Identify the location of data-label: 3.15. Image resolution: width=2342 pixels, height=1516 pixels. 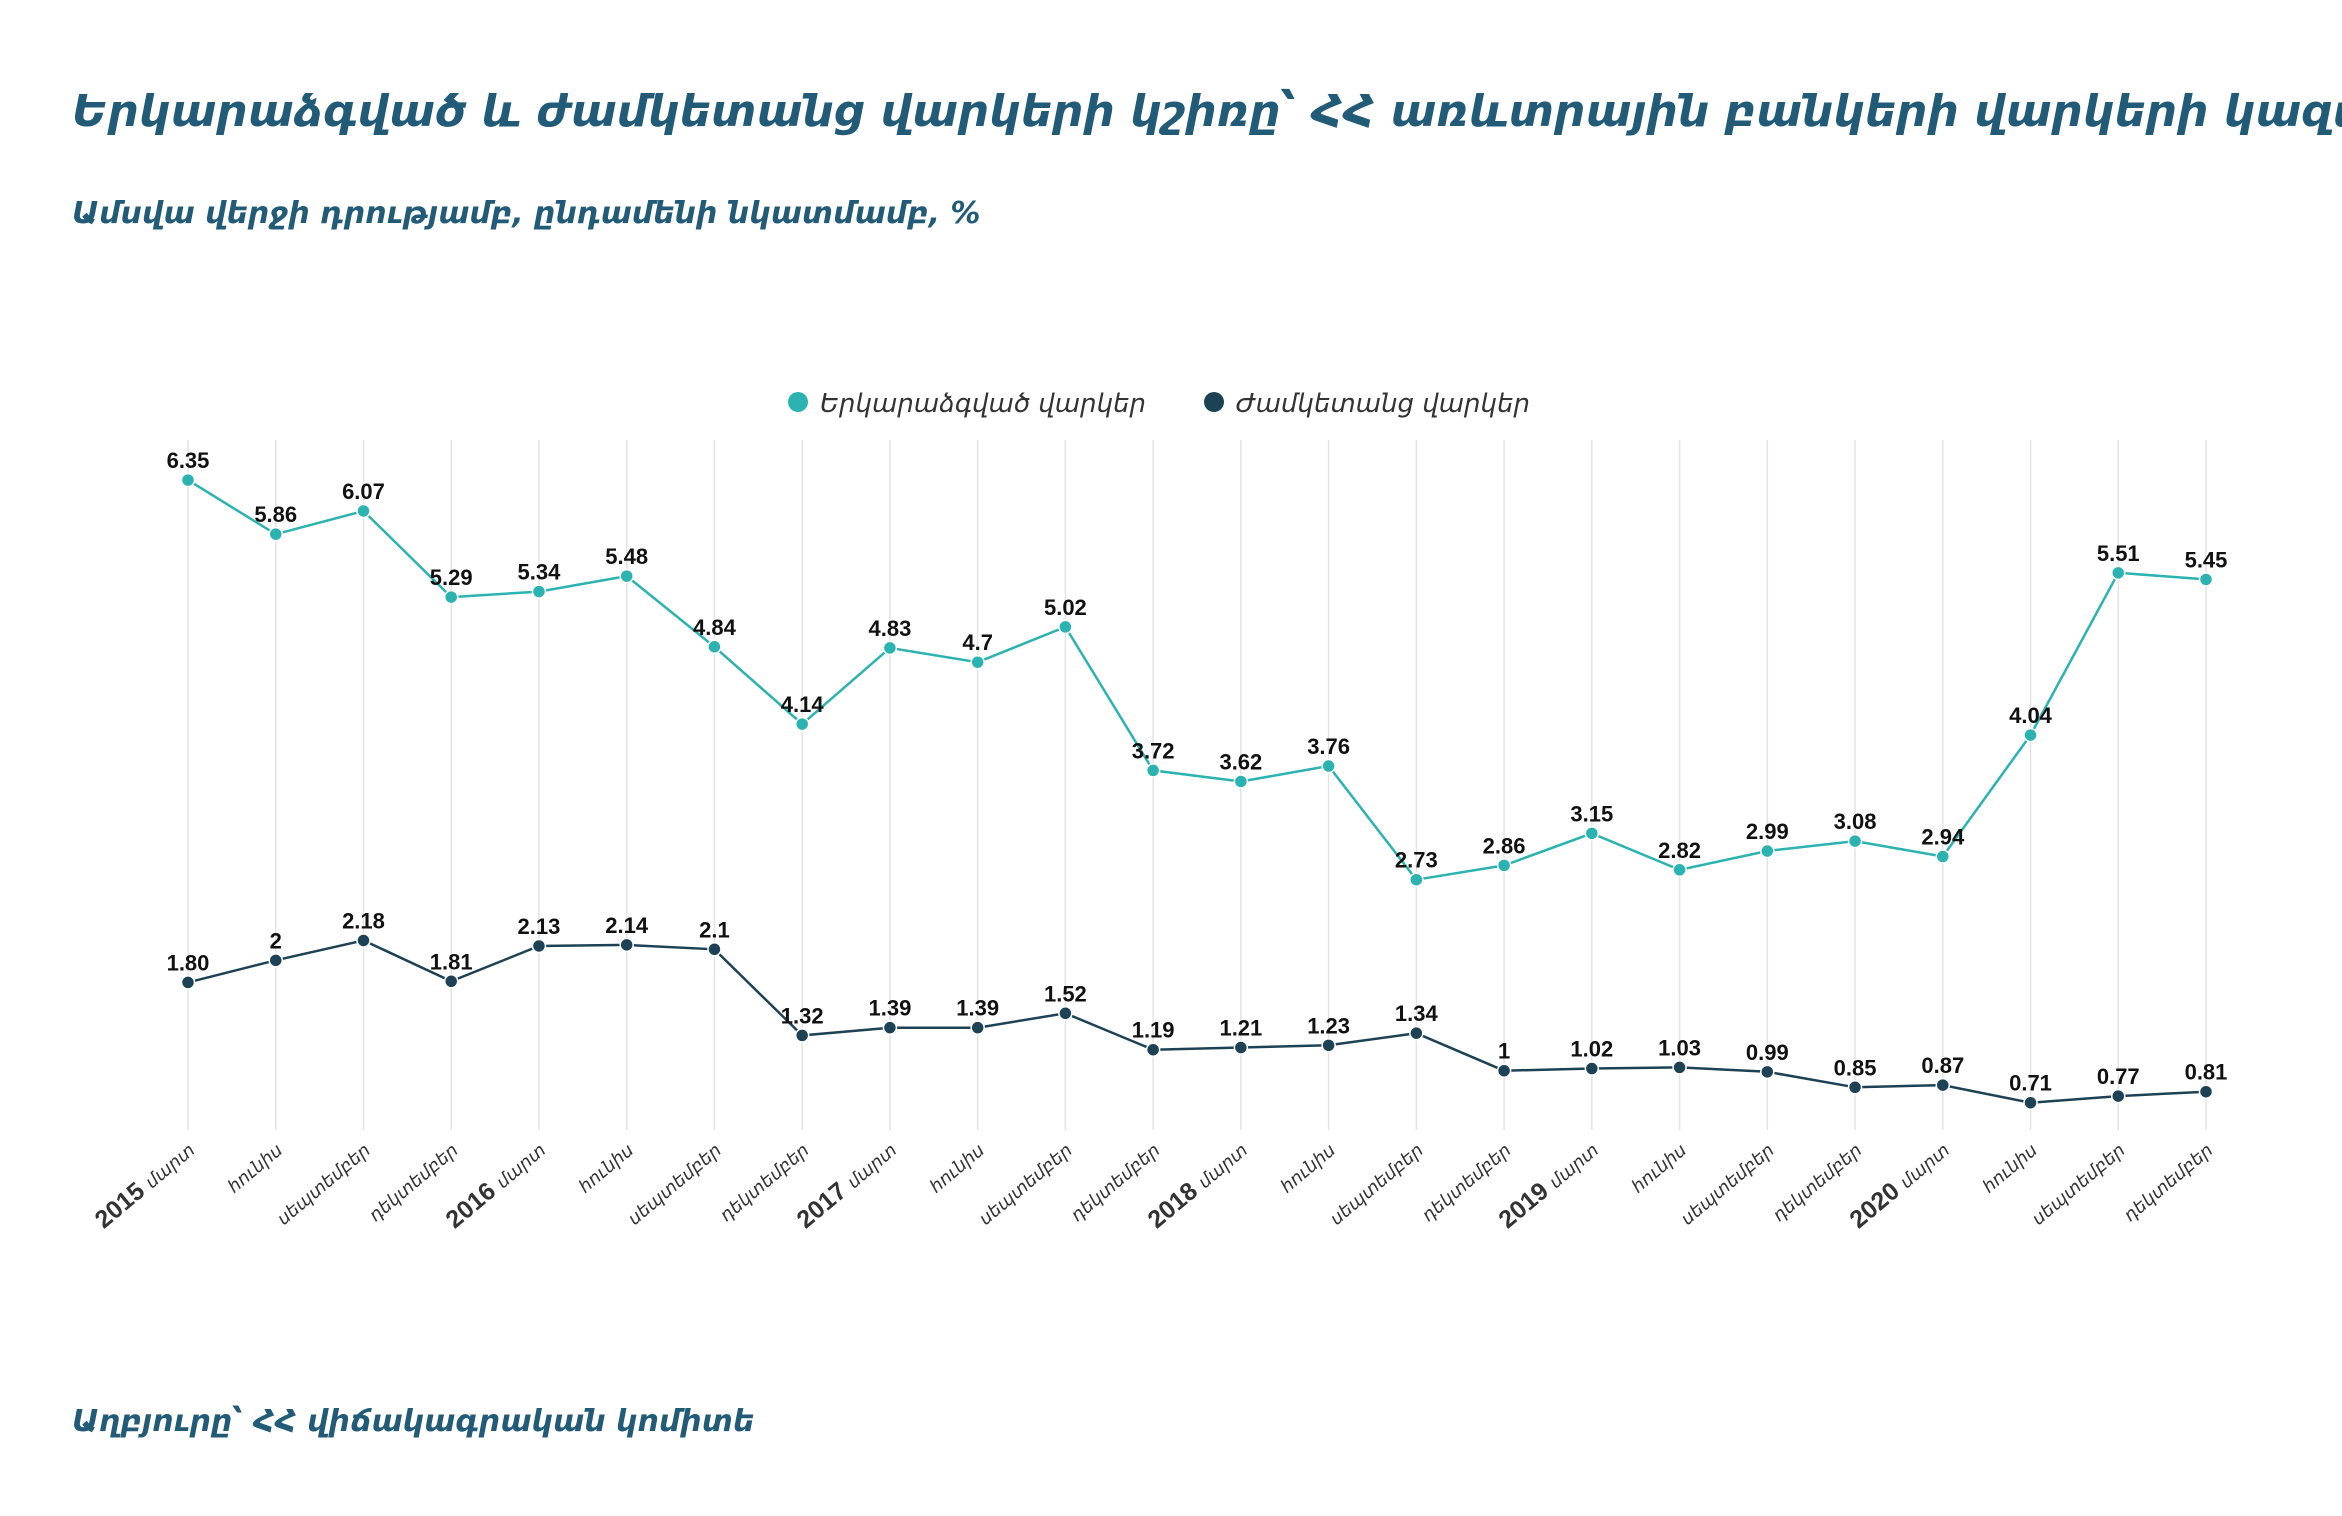
(1591, 813).